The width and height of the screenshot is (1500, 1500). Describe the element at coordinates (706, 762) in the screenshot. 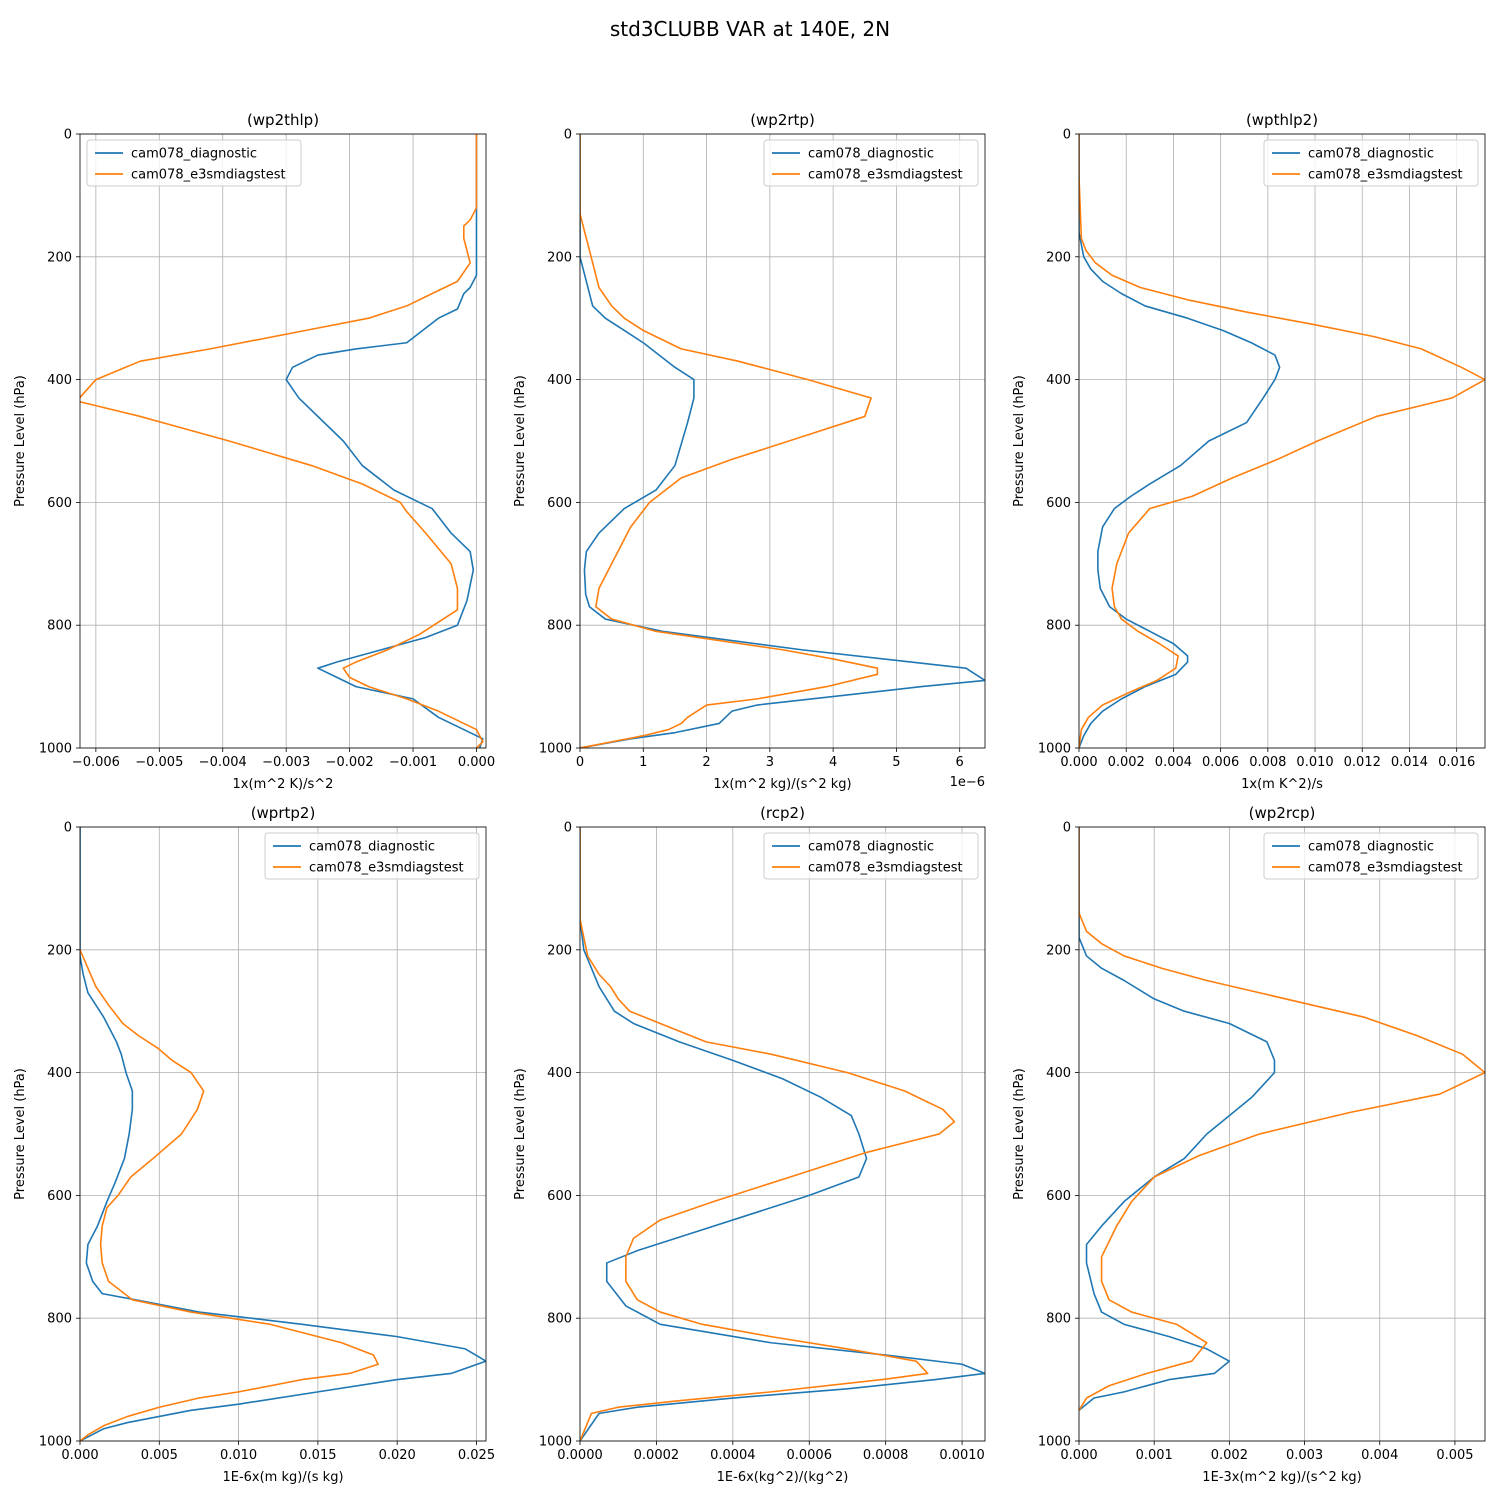

I see `x-tick-label: 2` at that location.